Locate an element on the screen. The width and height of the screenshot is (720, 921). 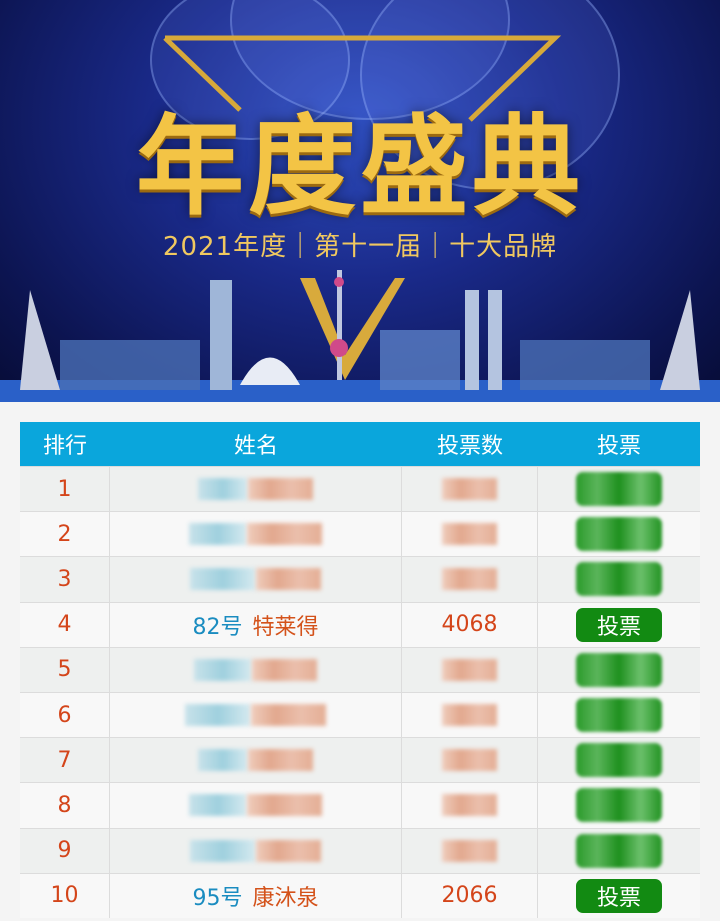
rank: 6 is located at coordinates (64, 715).